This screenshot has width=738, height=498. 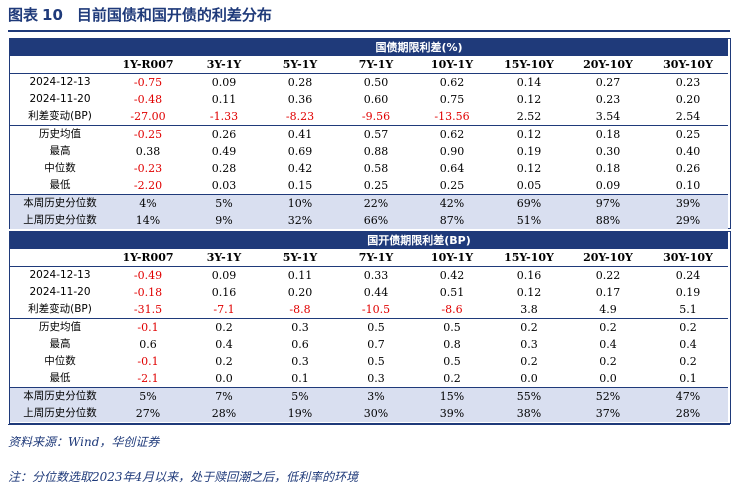 I want to click on table-cell: 0.6, so click(x=300, y=344).